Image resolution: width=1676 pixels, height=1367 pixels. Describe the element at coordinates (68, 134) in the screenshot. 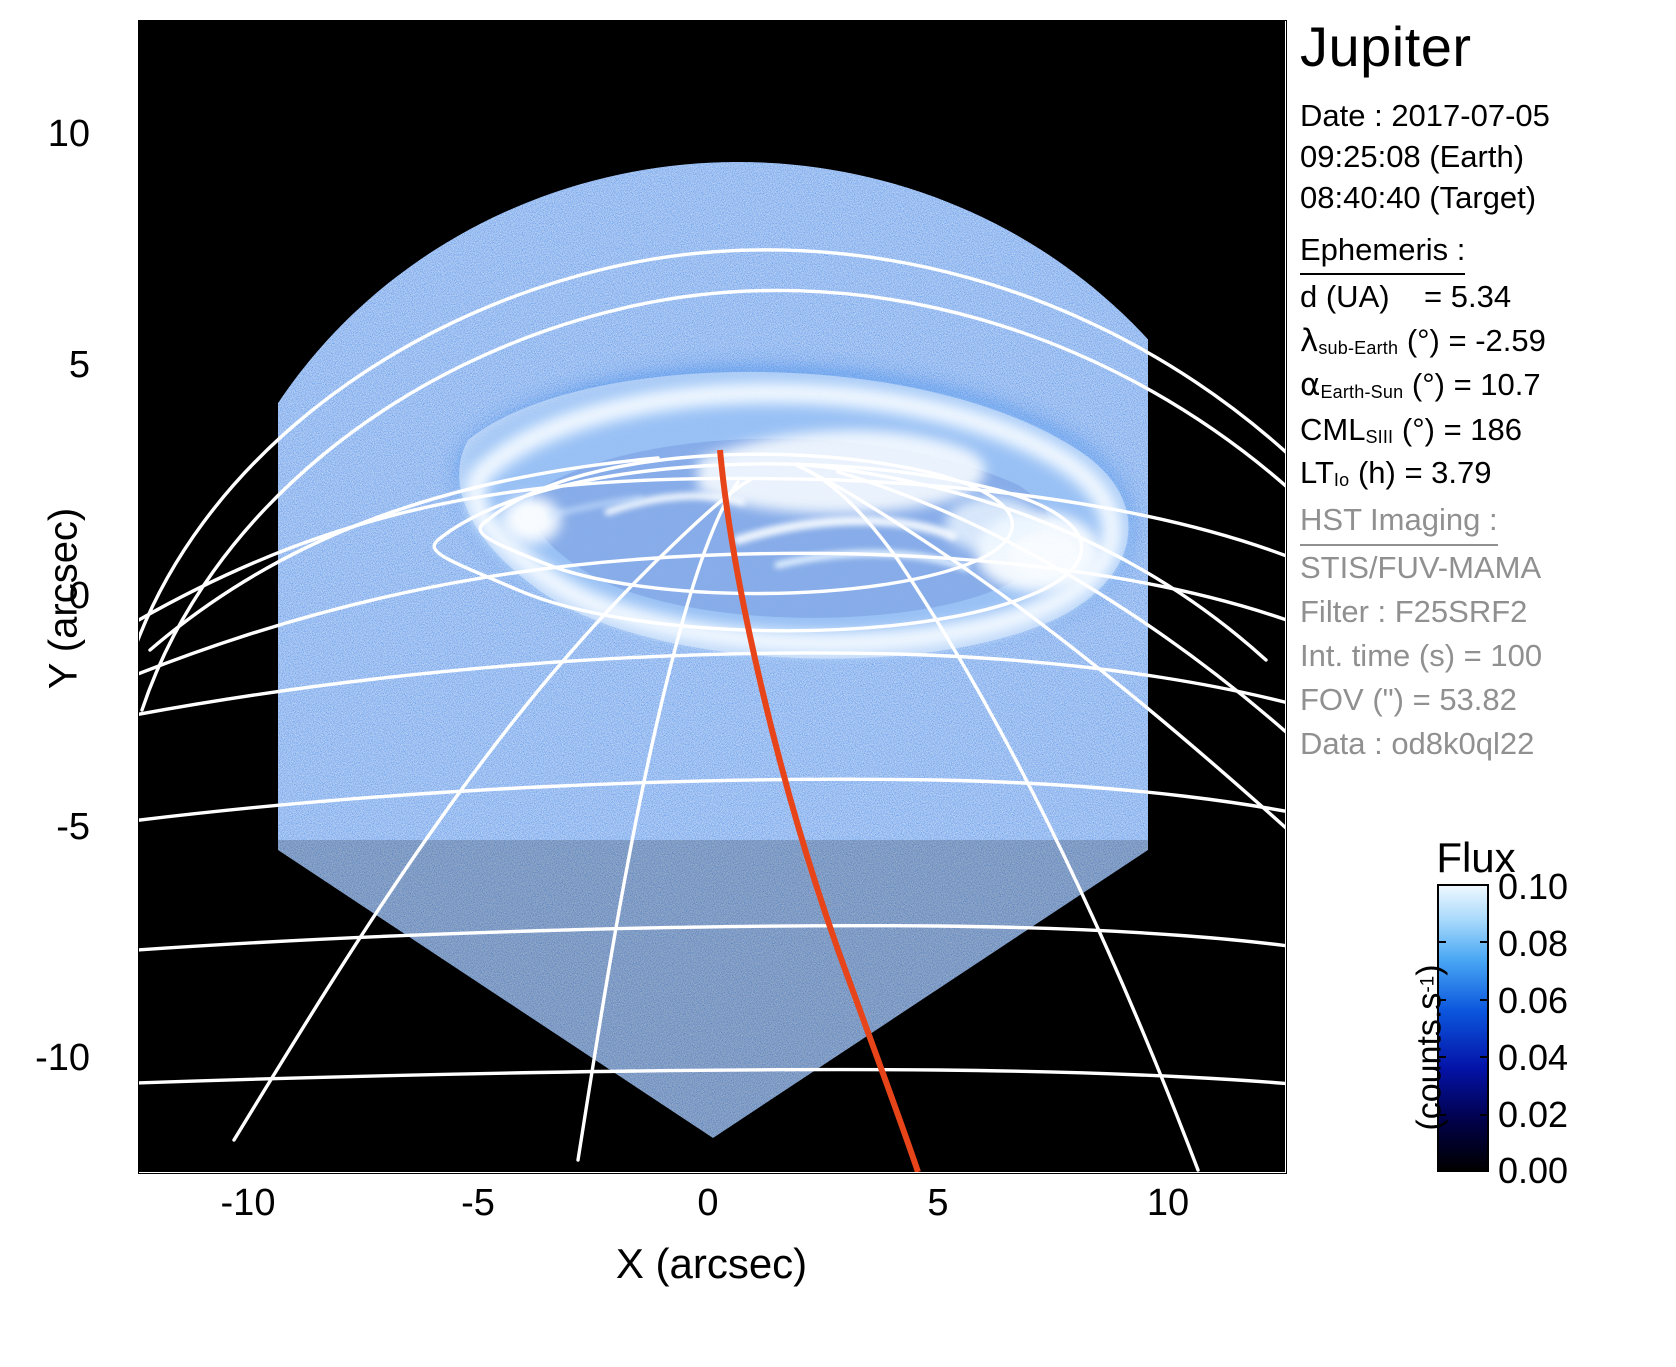

I see `y-tick-label: 10` at that location.